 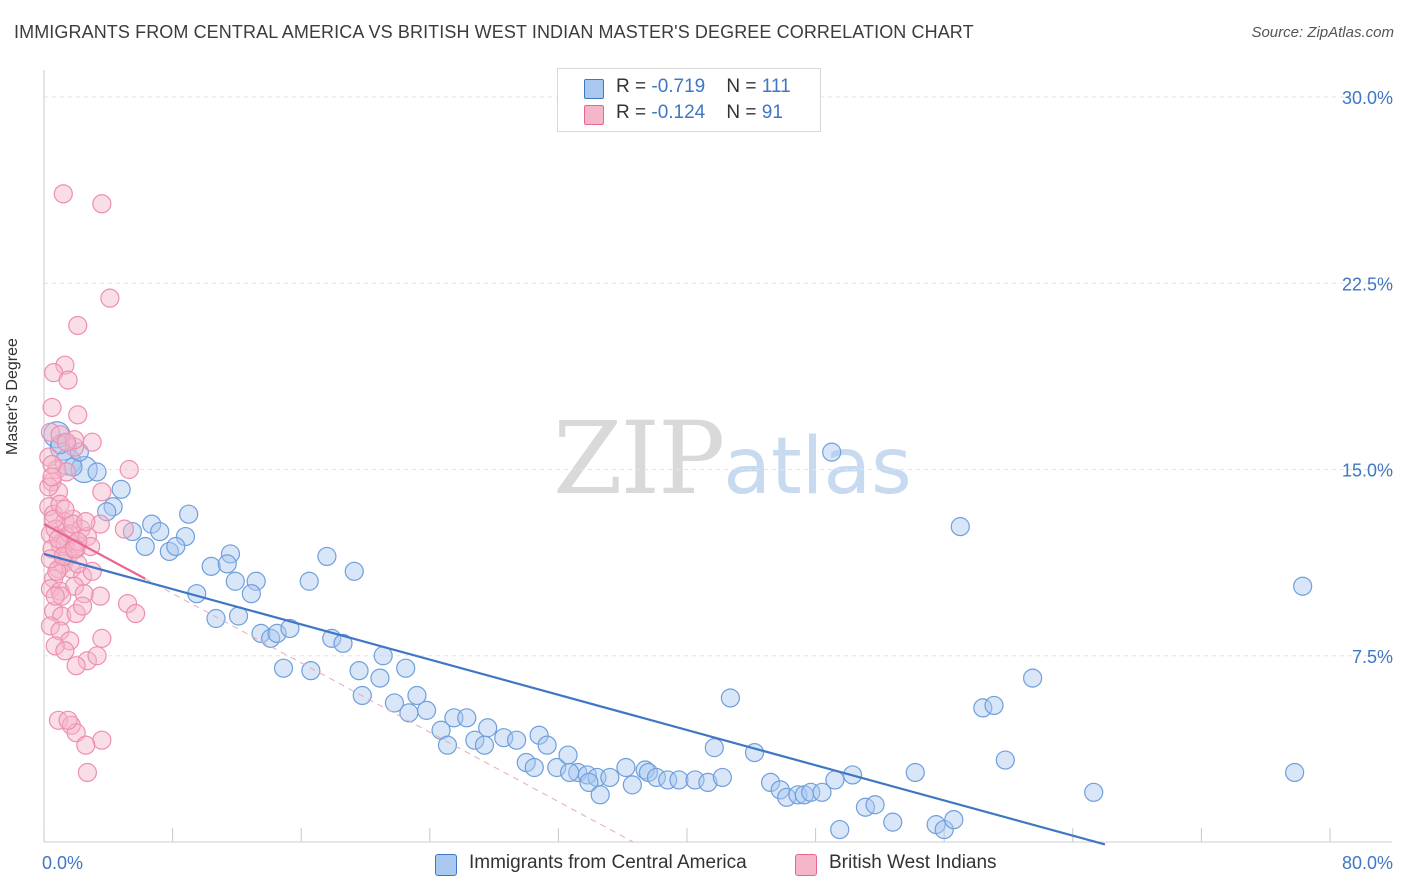 I want to click on legend-n-value: 91, so click(x=772, y=112).